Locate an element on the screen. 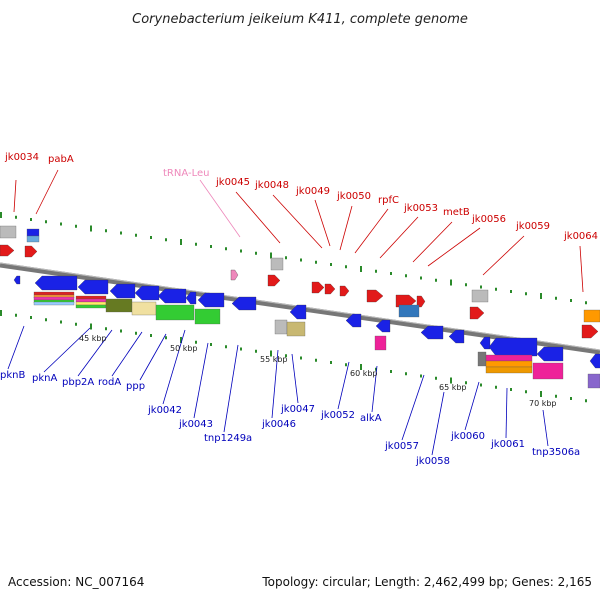 This screenshot has width=600, height=605. gene-box-grey is located at coordinates (277, 264).